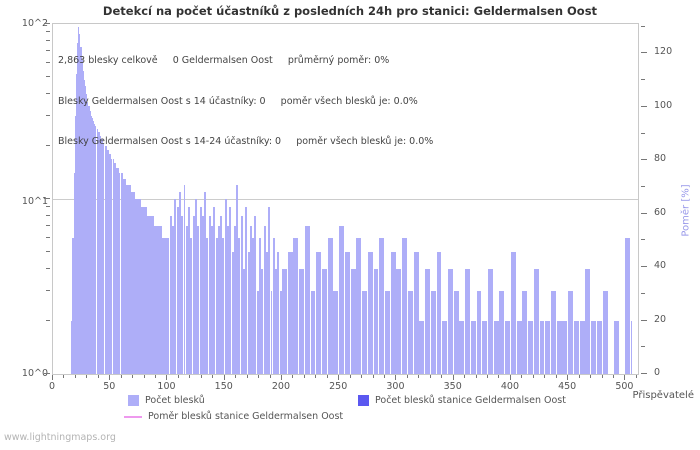  I want to click on y-right-tick, so click(644, 320).